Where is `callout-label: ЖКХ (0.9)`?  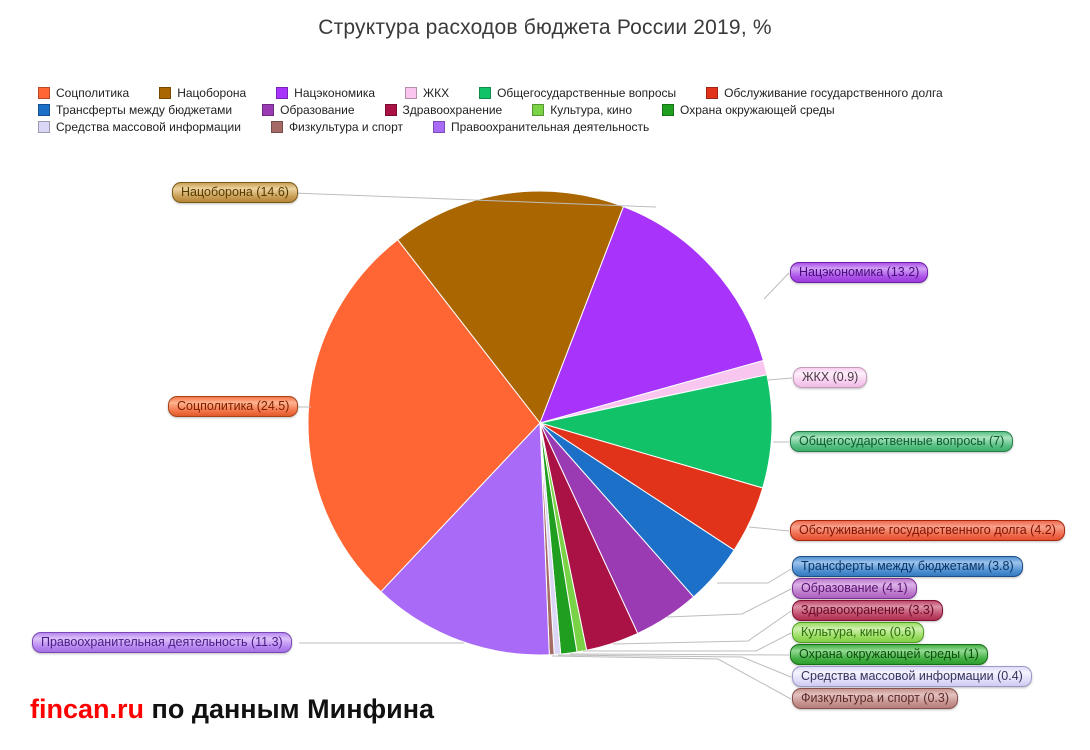 callout-label: ЖКХ (0.9) is located at coordinates (830, 377).